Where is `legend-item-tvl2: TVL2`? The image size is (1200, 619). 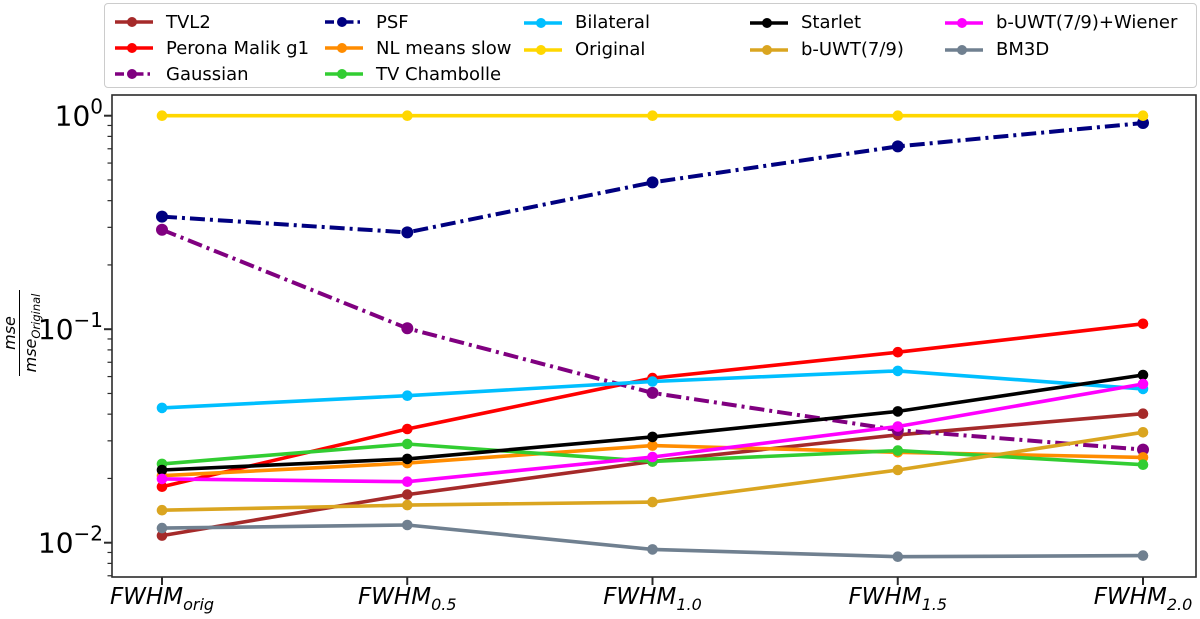
legend-item-tvl2: TVL2 is located at coordinates (219, 22).